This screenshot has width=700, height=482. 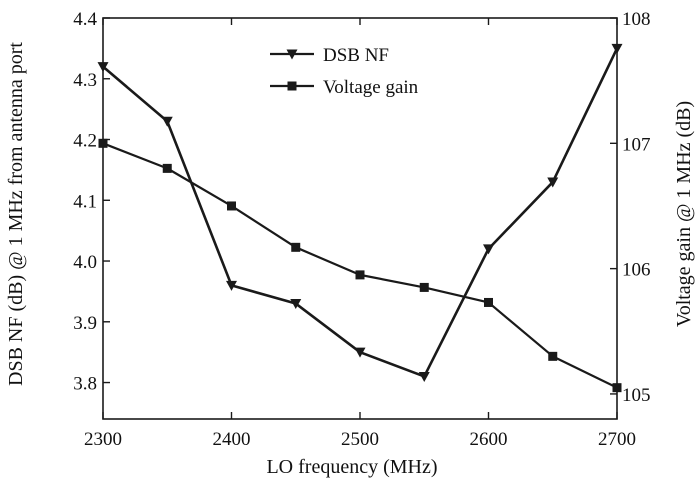 What do you see at coordinates (356, 55) in the screenshot?
I see `legend-label: DSB NF` at bounding box center [356, 55].